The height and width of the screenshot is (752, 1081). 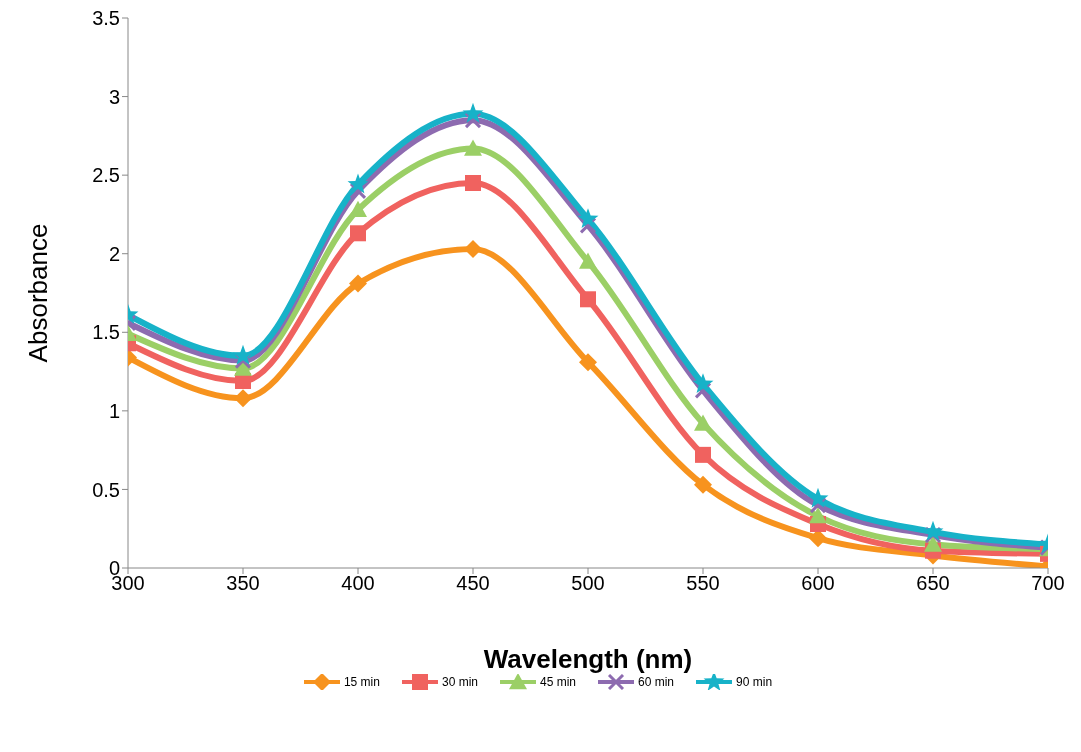 I want to click on y-tick-label: 2.5, so click(x=106, y=175).